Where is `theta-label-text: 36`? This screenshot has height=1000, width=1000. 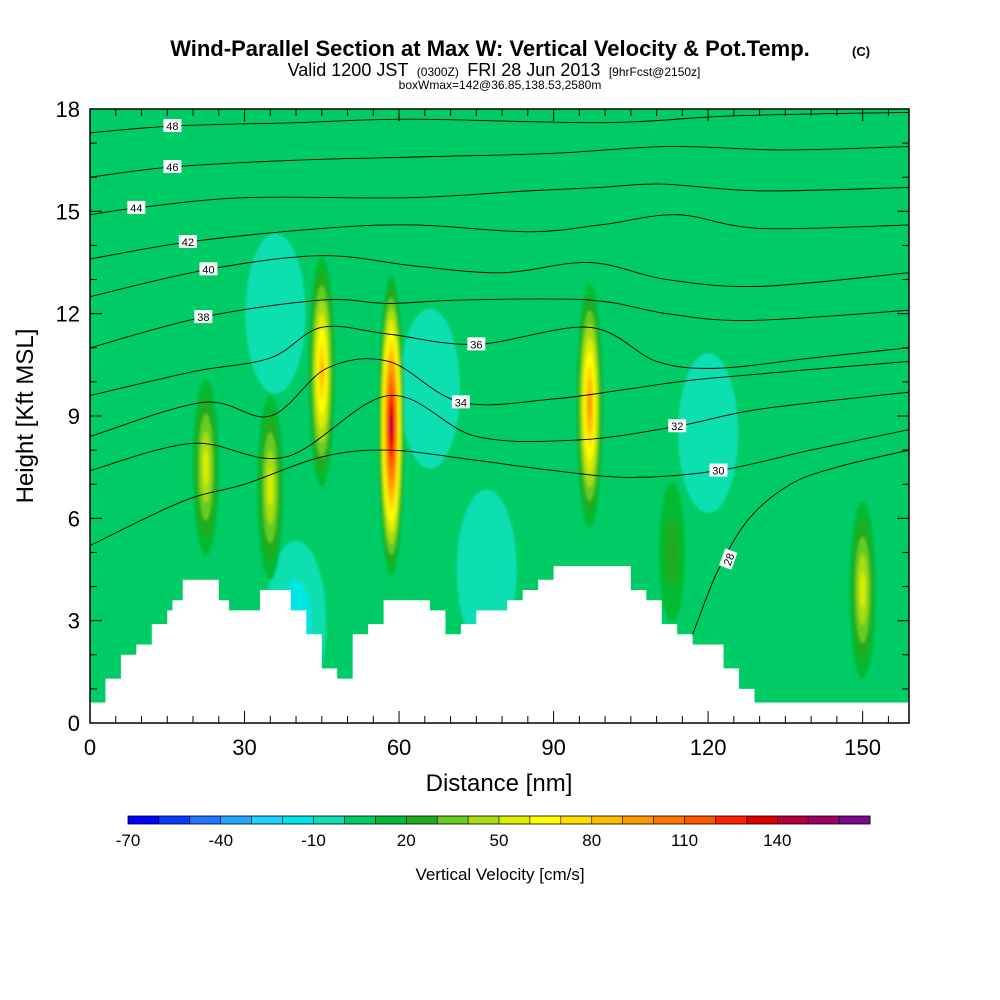
theta-label-text: 36 is located at coordinates (476, 345).